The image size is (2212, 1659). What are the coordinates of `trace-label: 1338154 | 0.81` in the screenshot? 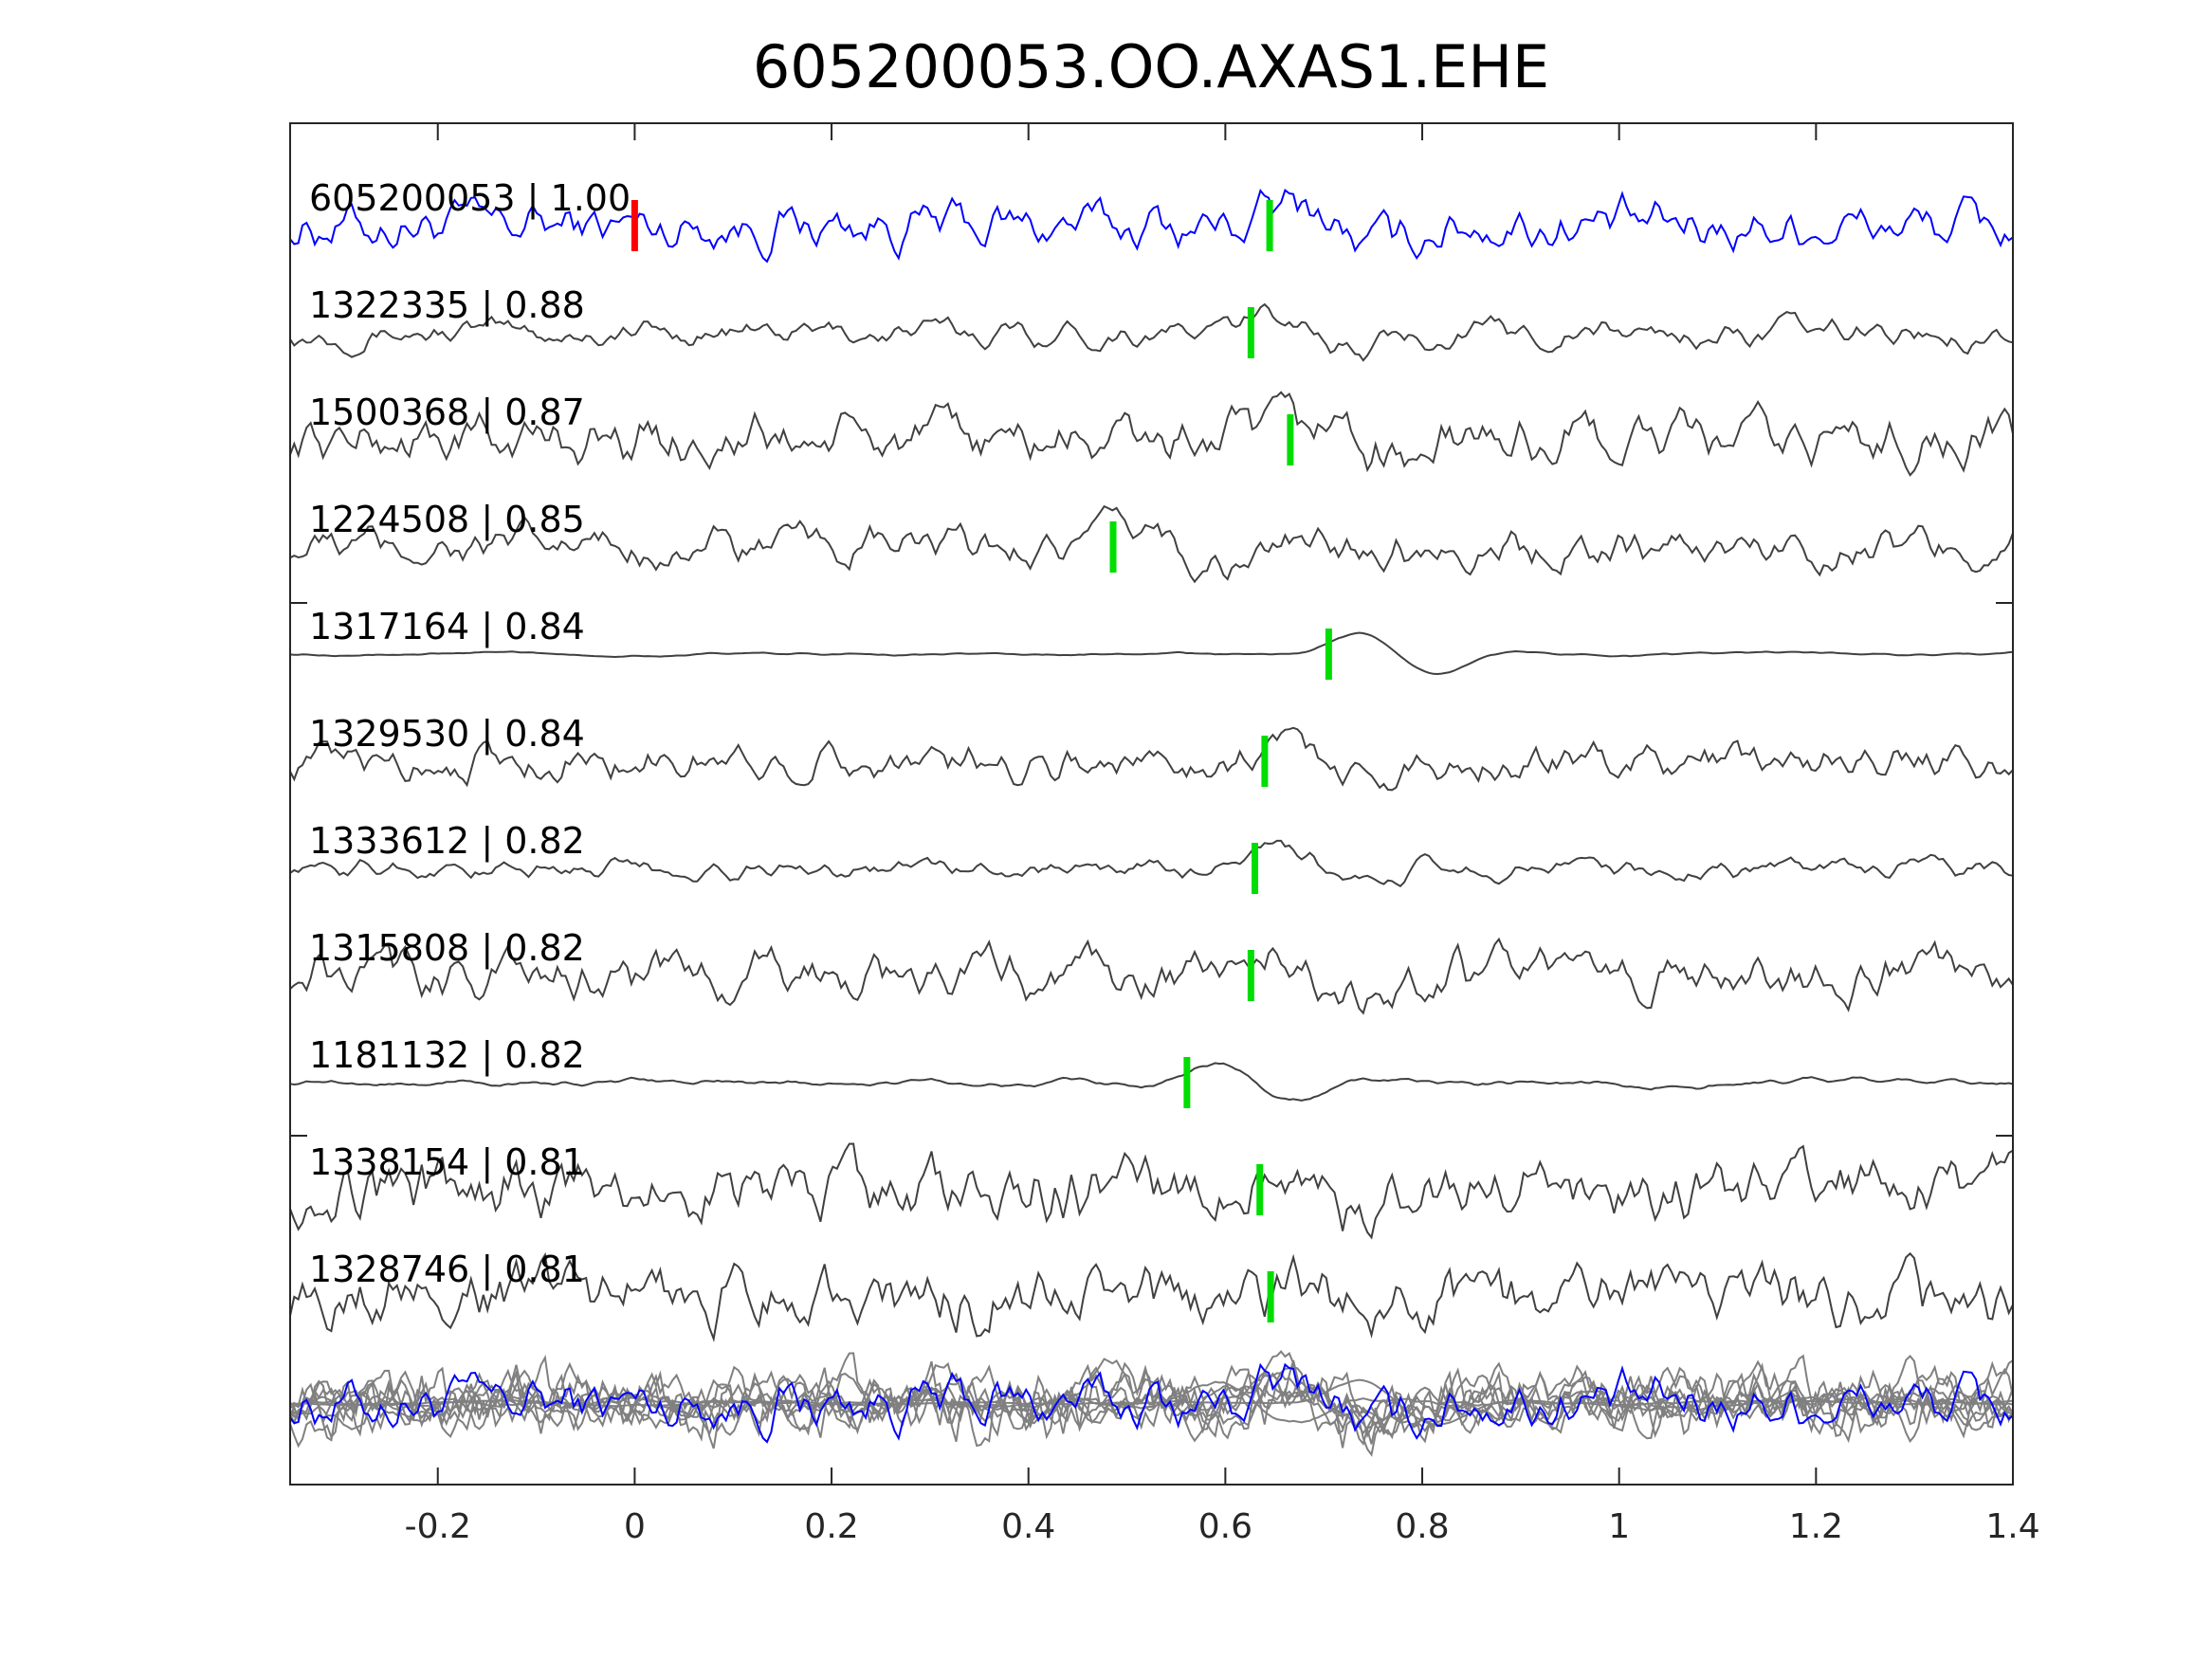 It's located at (447, 1162).